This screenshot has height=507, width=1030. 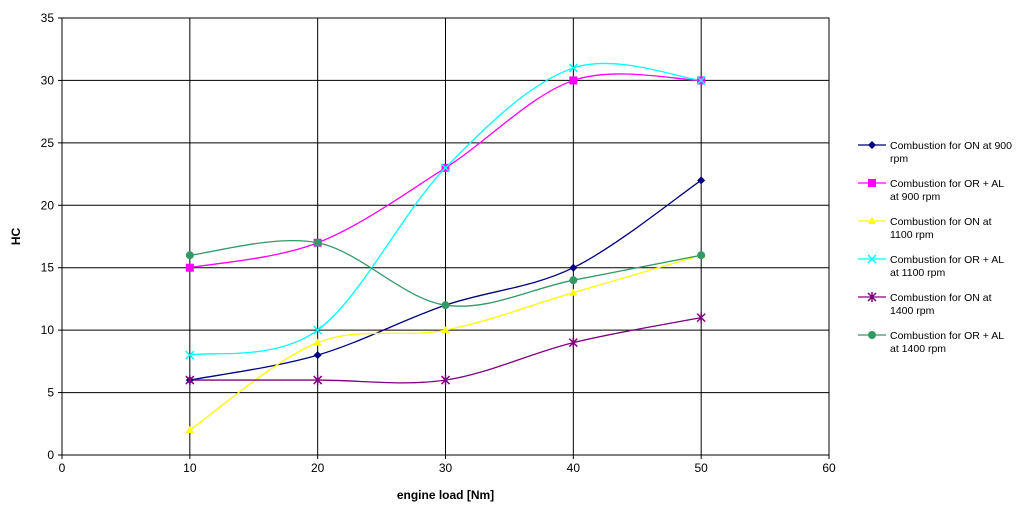 I want to click on legend-label: at 1400 rpm, so click(x=918, y=349).